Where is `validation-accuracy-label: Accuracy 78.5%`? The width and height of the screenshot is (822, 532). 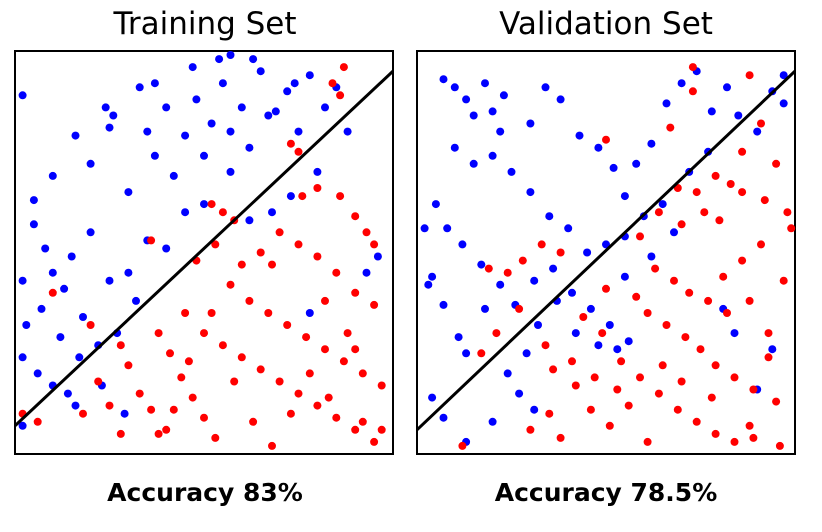 validation-accuracy-label: Accuracy 78.5% is located at coordinates (606, 492).